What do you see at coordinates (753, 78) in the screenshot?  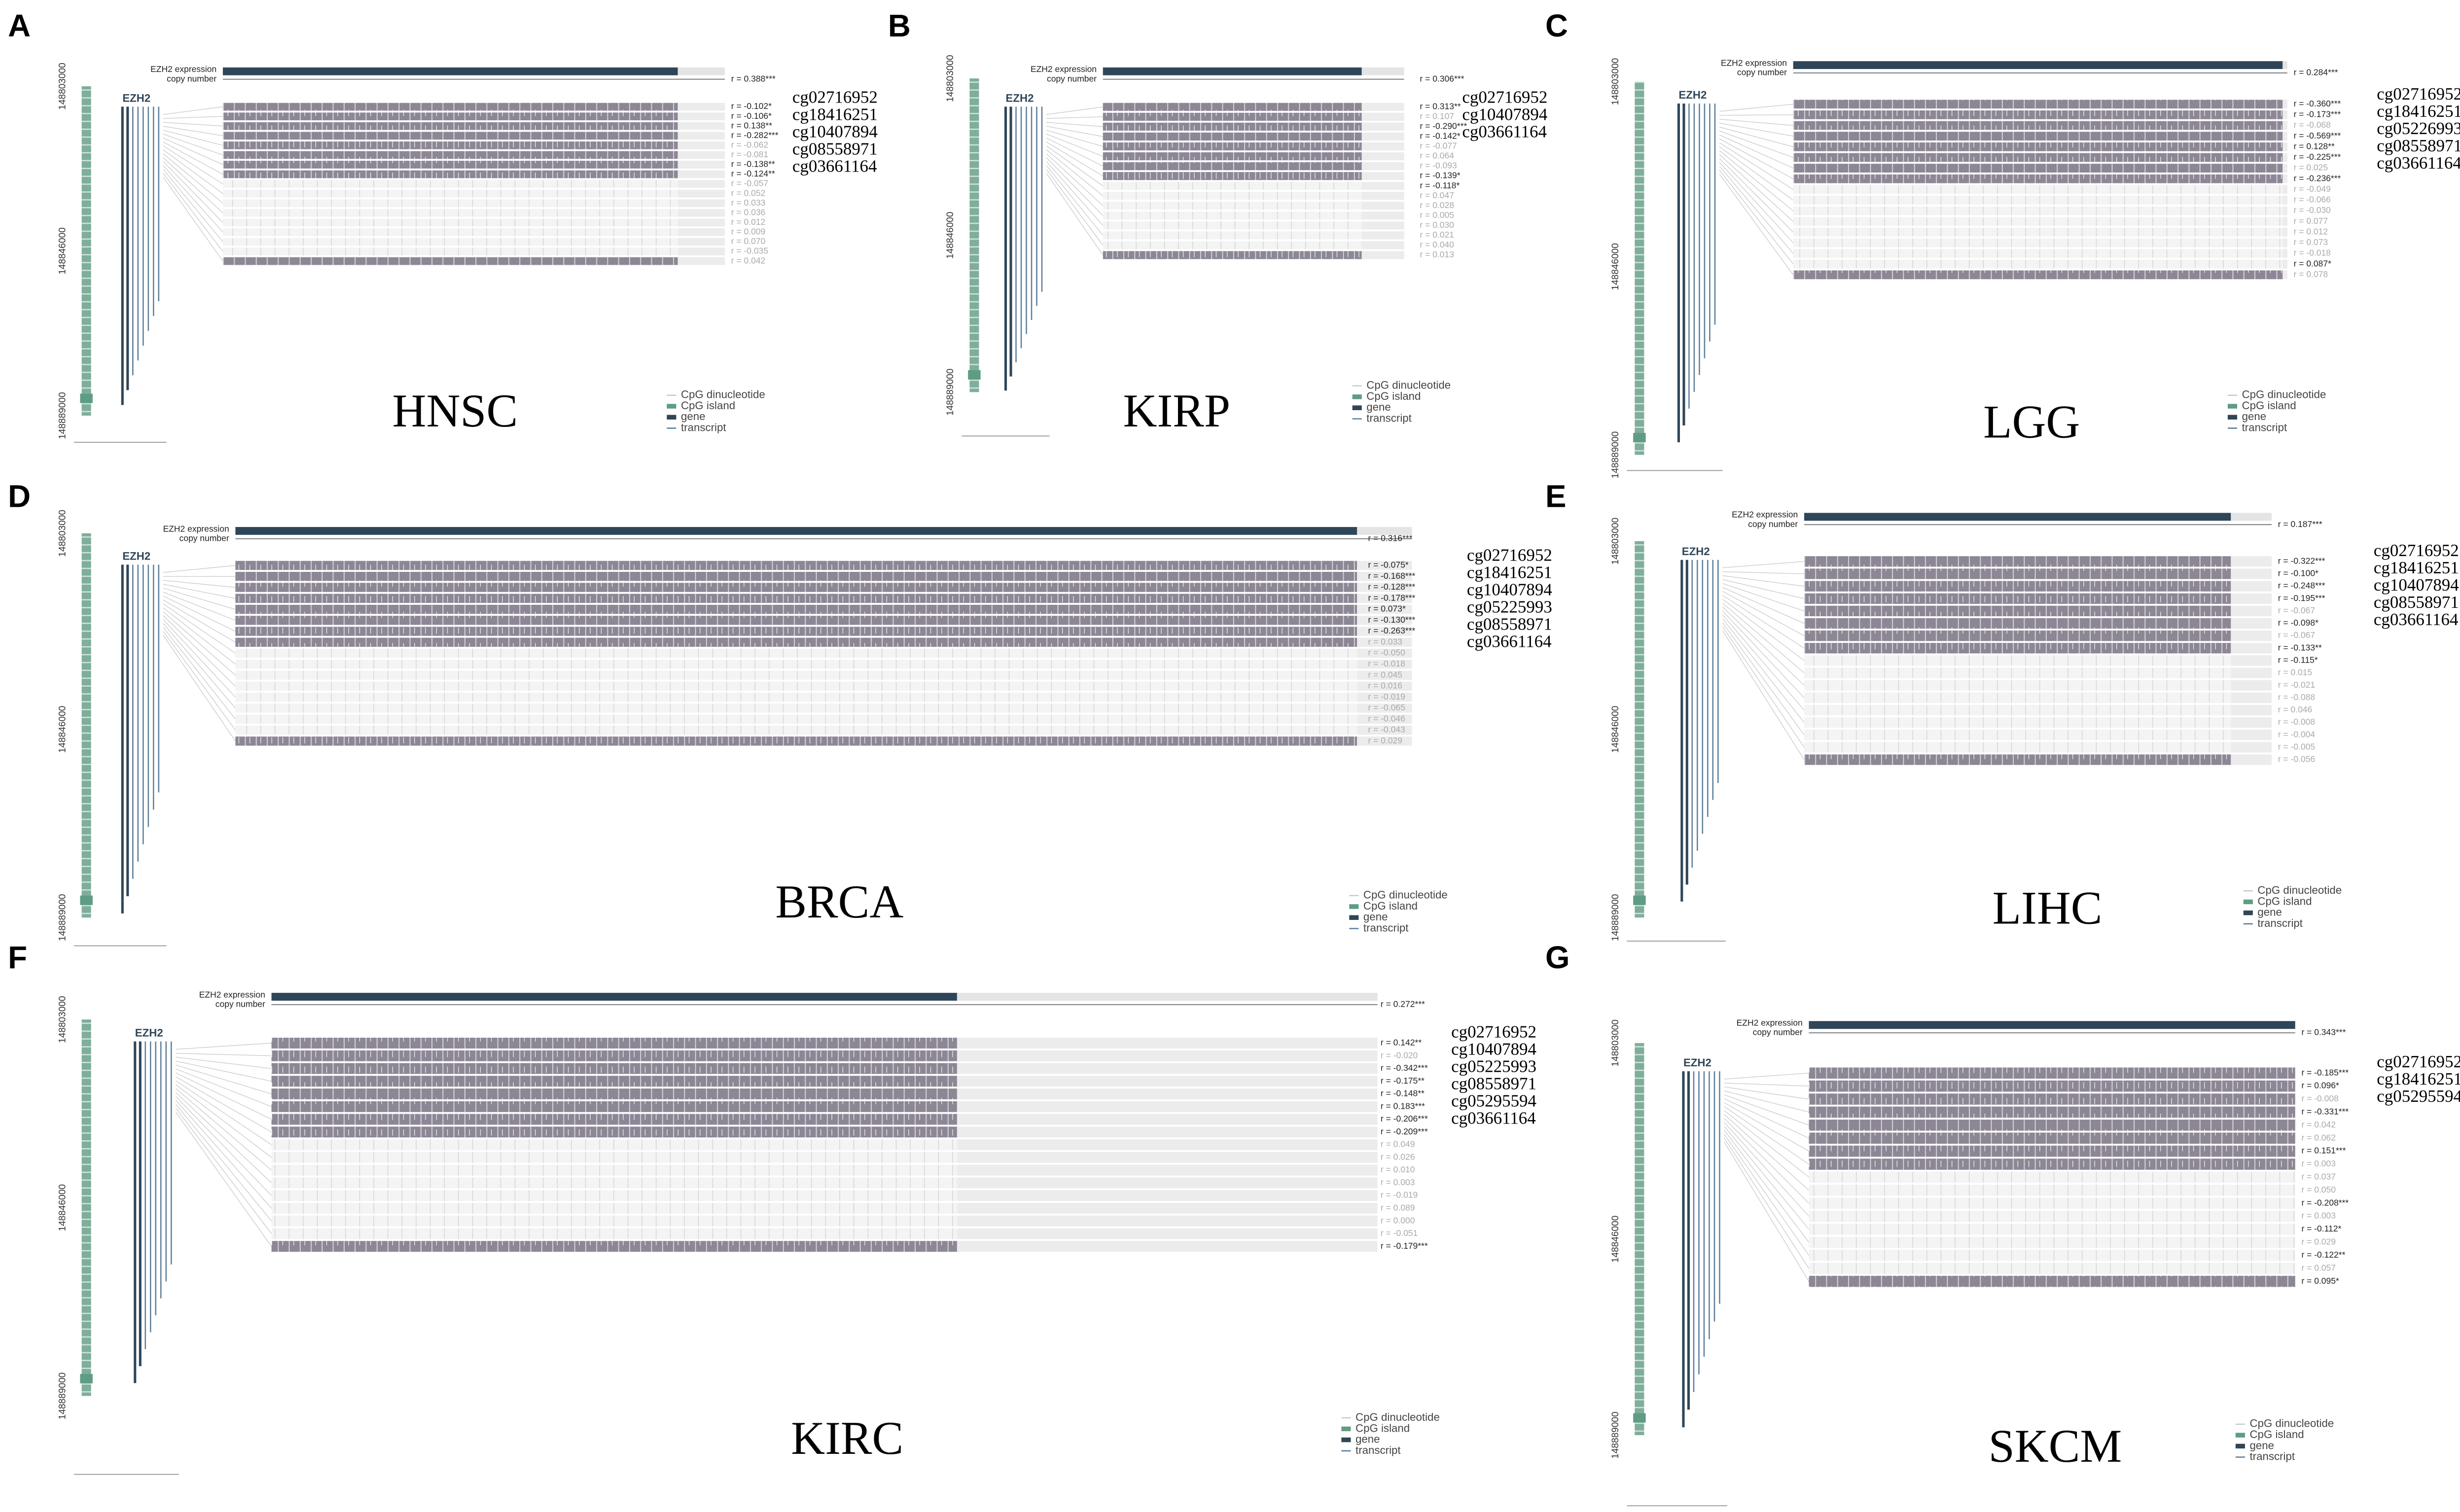 I see `expression-r: r = 0.388***` at bounding box center [753, 78].